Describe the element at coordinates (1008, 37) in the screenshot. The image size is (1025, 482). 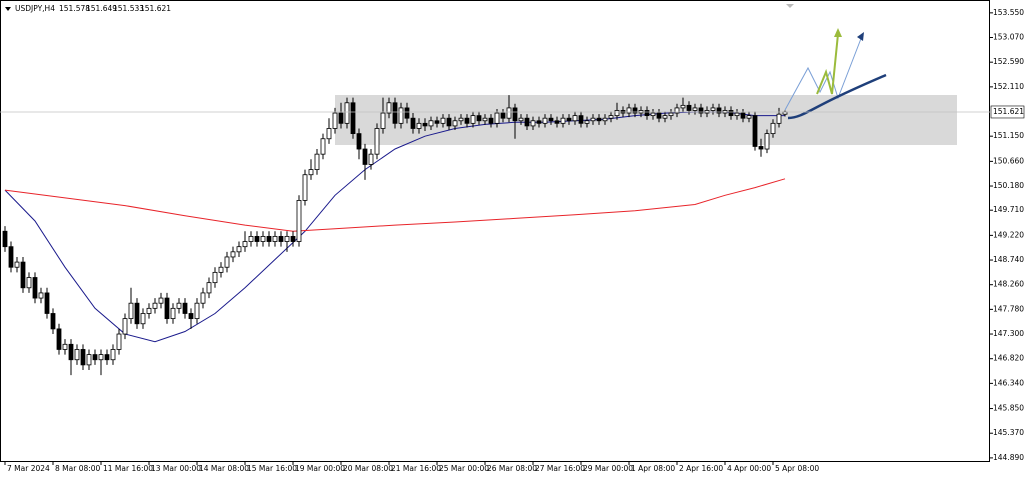
I see `y-tick-label: 153.070` at that location.